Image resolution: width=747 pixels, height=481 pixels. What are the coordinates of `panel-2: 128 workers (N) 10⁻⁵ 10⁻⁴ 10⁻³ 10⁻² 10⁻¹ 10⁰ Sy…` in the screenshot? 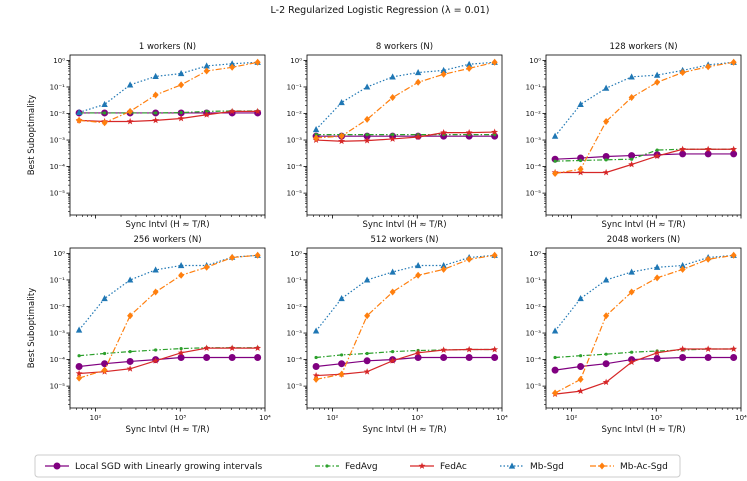 It's located at (634, 136).